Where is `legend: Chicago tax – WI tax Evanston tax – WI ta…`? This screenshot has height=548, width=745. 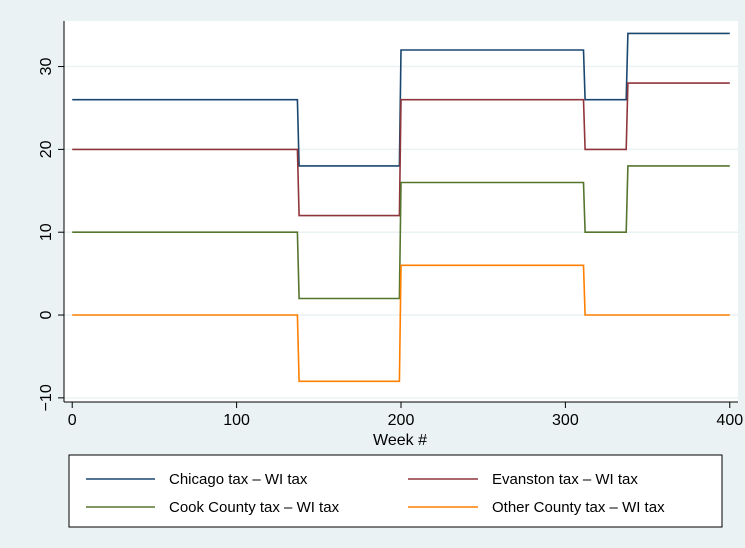
legend: Chicago tax – WI tax Evanston tax – WI ta… is located at coordinates (395, 491).